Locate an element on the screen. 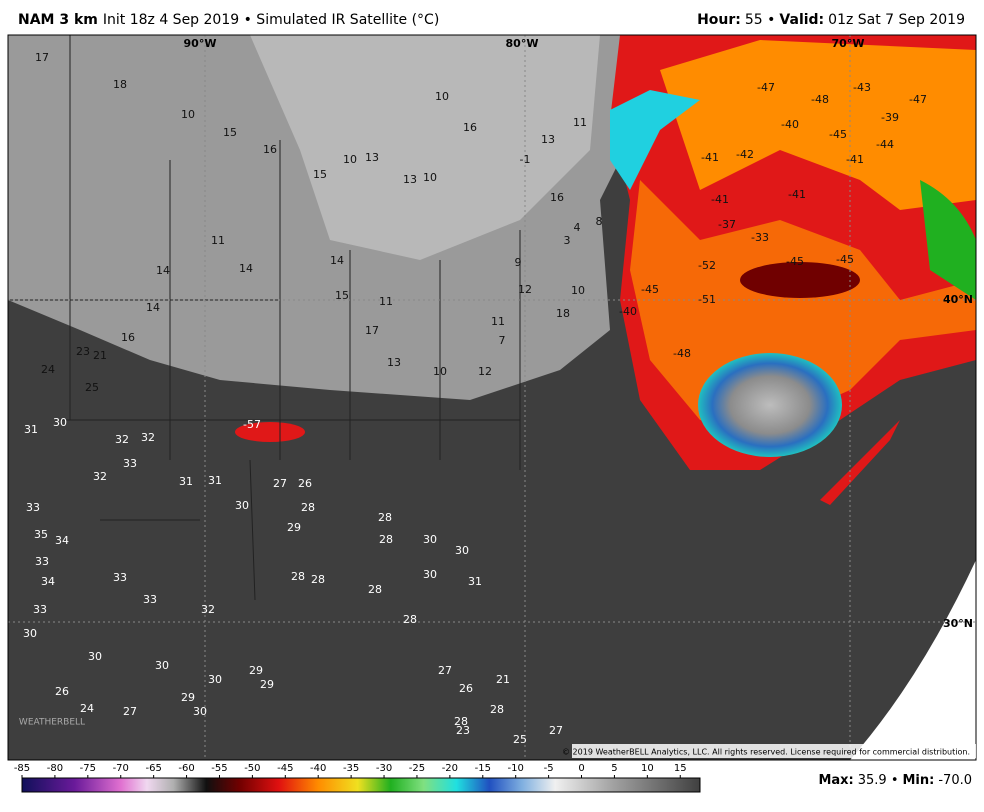  lat-label: 40°N is located at coordinates (958, 299).